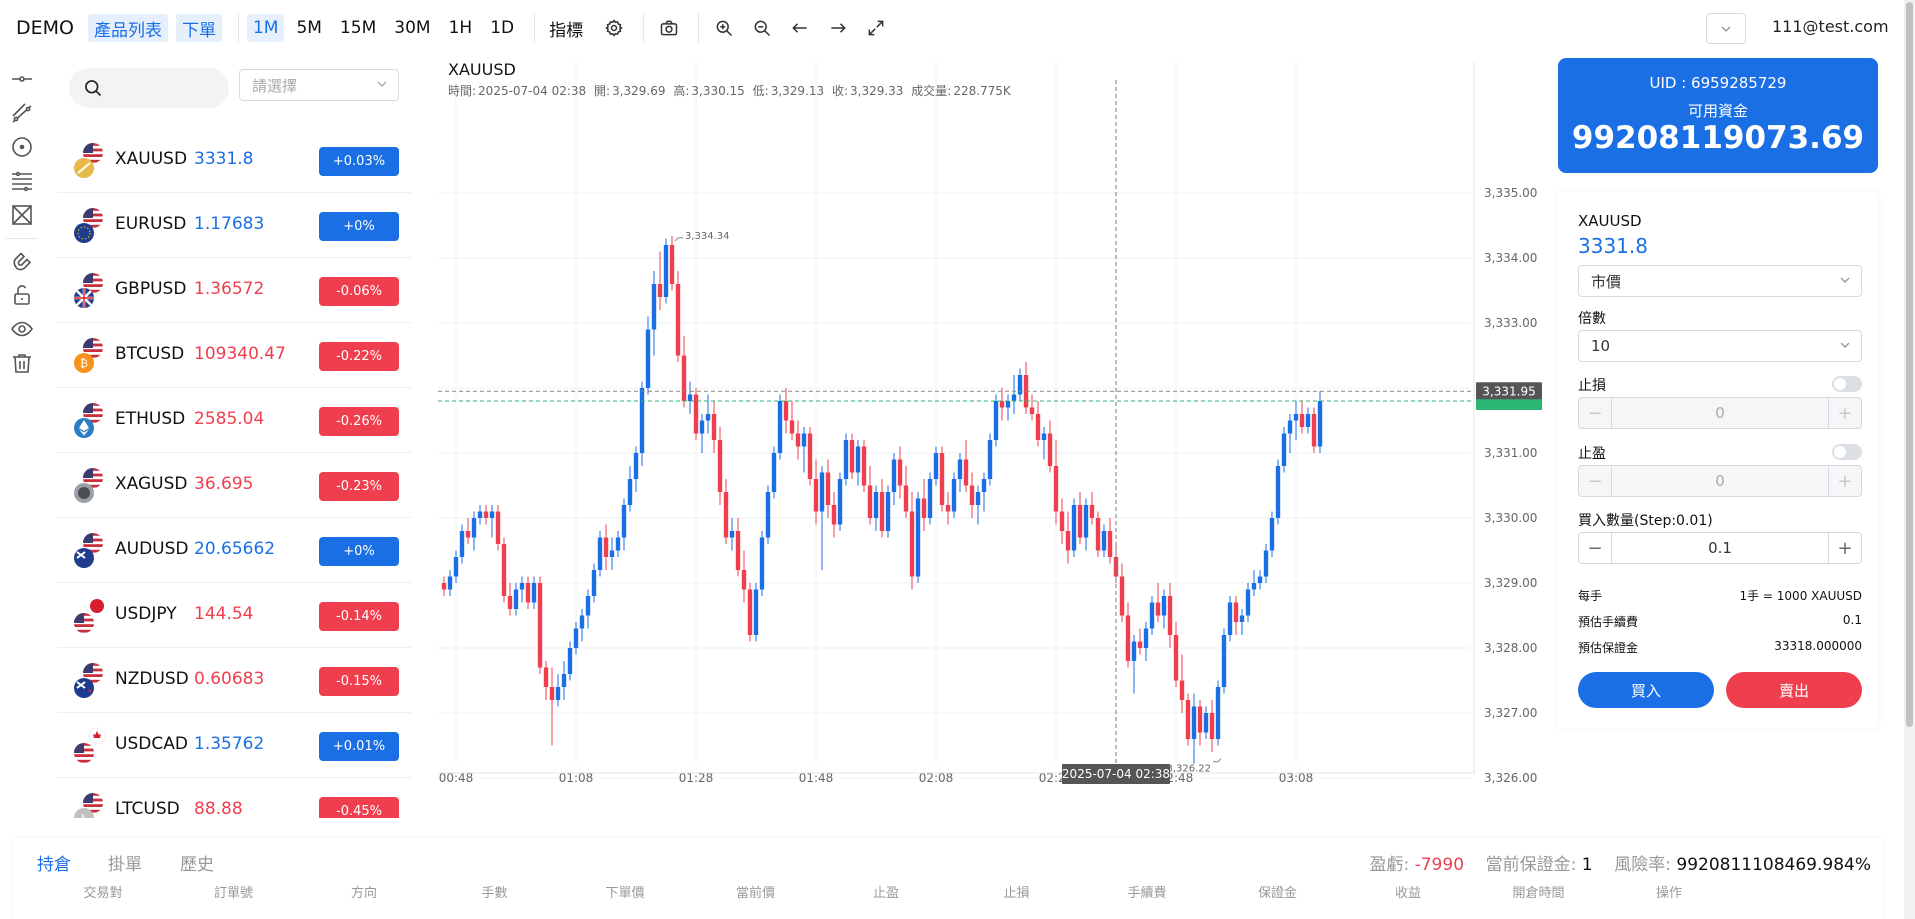  Describe the element at coordinates (1794, 690) in the screenshot. I see `sell-button: 賣出` at that location.